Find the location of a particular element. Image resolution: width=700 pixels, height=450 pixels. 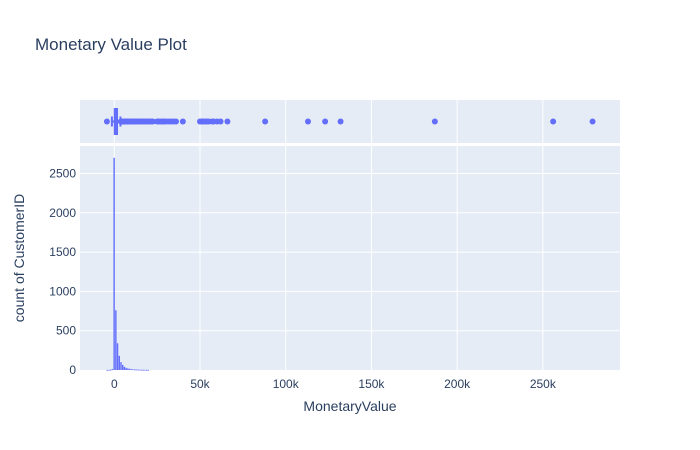

x-tick-label: 150k is located at coordinates (371, 384).